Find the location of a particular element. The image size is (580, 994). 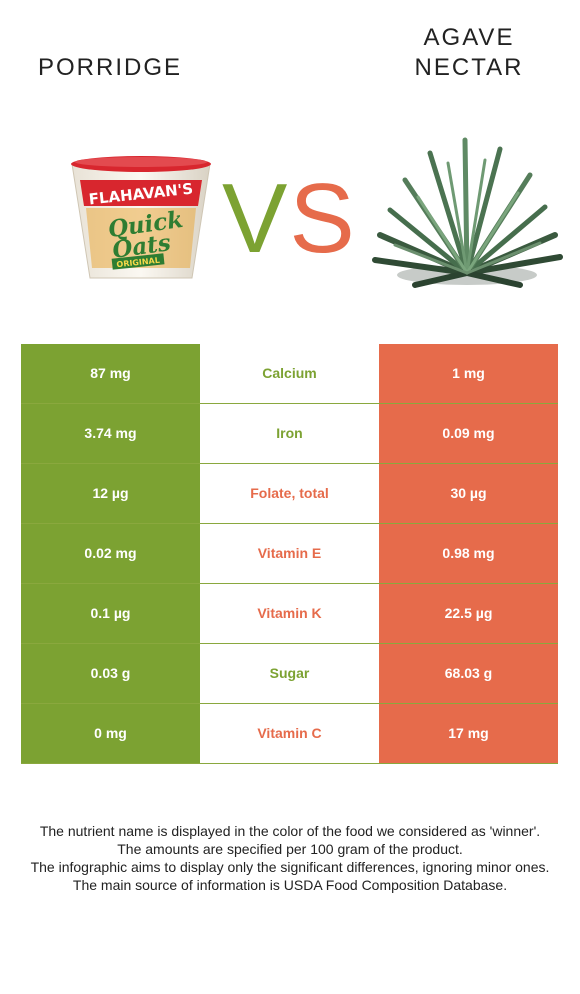

nutrient-name: Vitamin C is located at coordinates (289, 733).